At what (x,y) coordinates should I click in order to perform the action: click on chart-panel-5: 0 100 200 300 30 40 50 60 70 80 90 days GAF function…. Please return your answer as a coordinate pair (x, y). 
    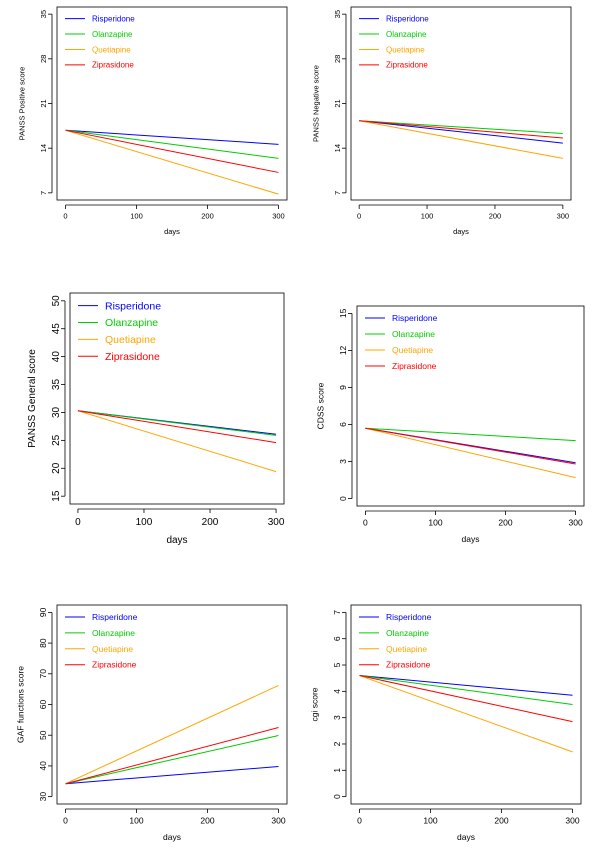
    Looking at the image, I should click on (152, 723).